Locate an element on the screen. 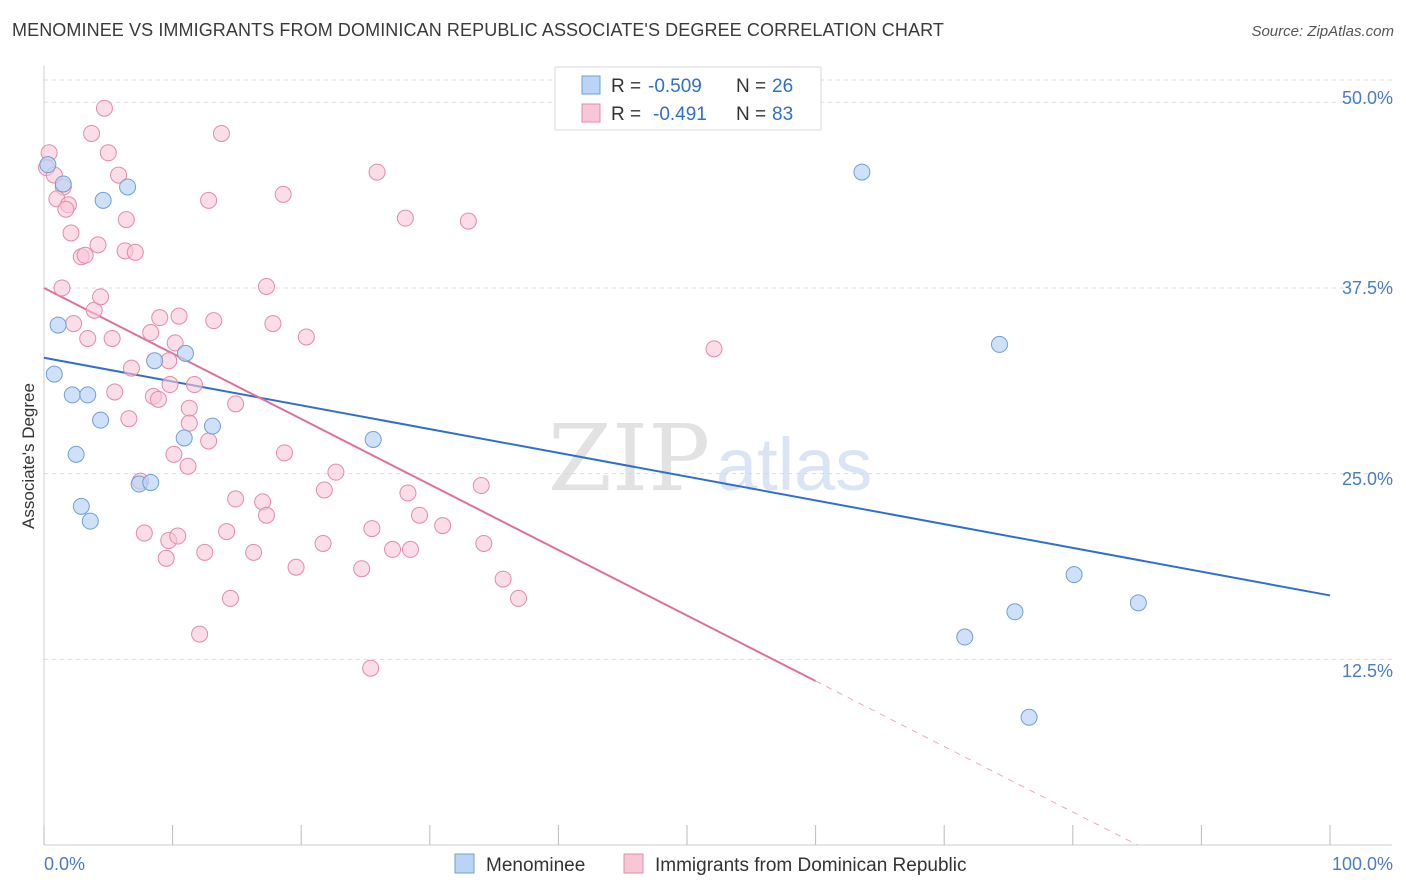  legend-top: R = -0.509 N = 26 R = -0.491 N = 83 is located at coordinates (688, 98).